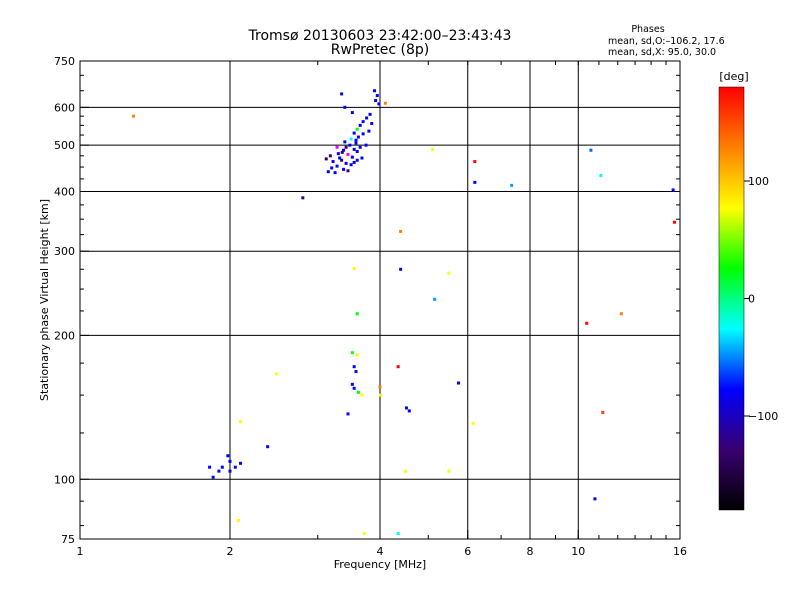 Image resolution: width=800 pixels, height=600 pixels. I want to click on colorbar, so click(731, 298).